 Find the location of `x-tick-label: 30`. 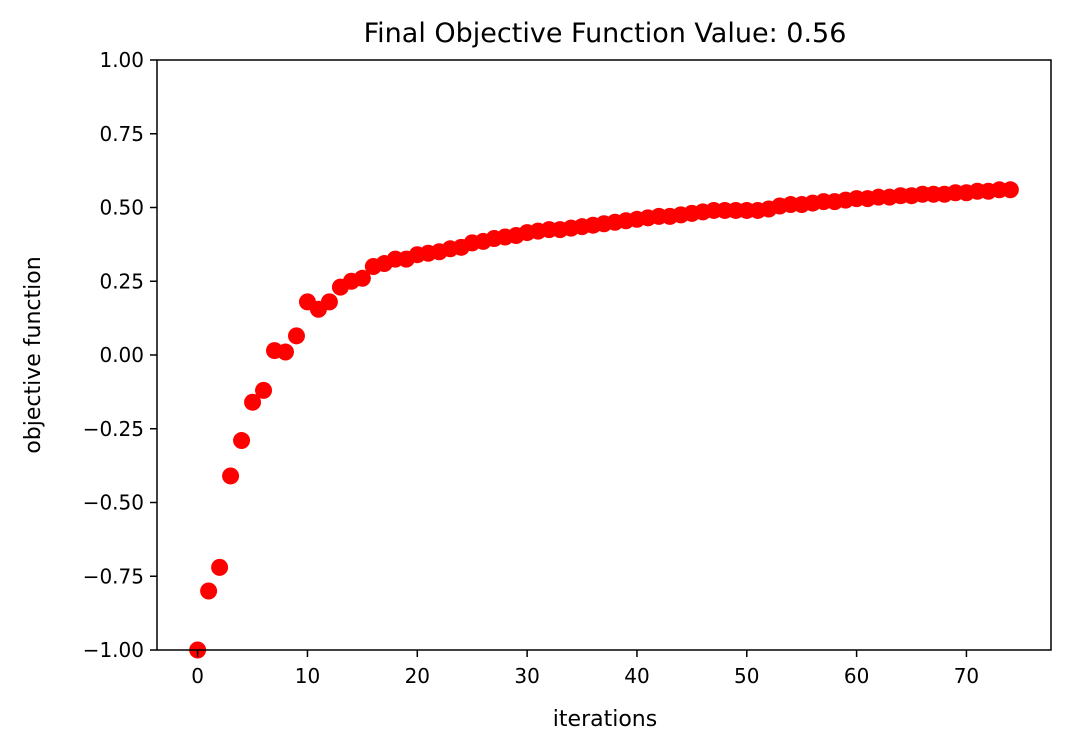

x-tick-label: 30 is located at coordinates (526, 676).